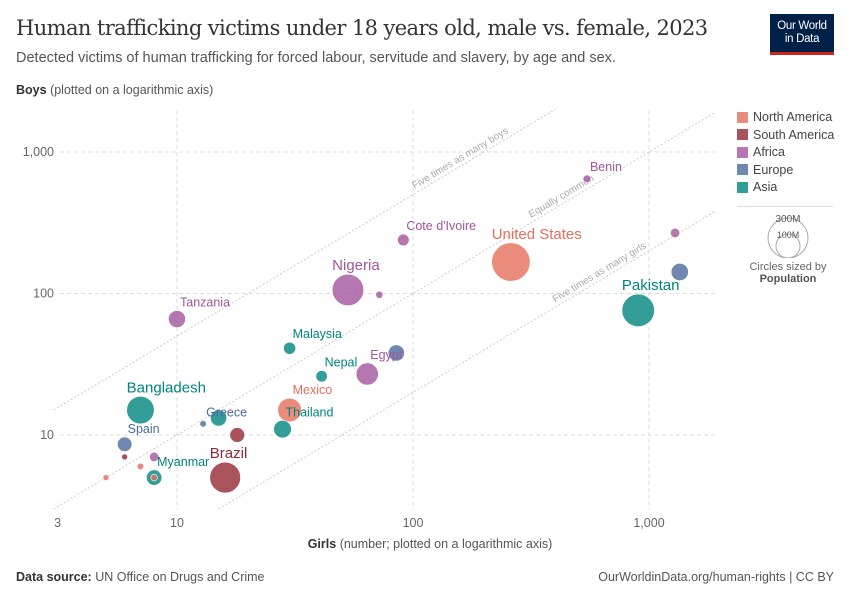 Image resolution: width=850 pixels, height=600 pixels. Describe the element at coordinates (43, 294) in the screenshot. I see `y-tick-label: 100` at that location.